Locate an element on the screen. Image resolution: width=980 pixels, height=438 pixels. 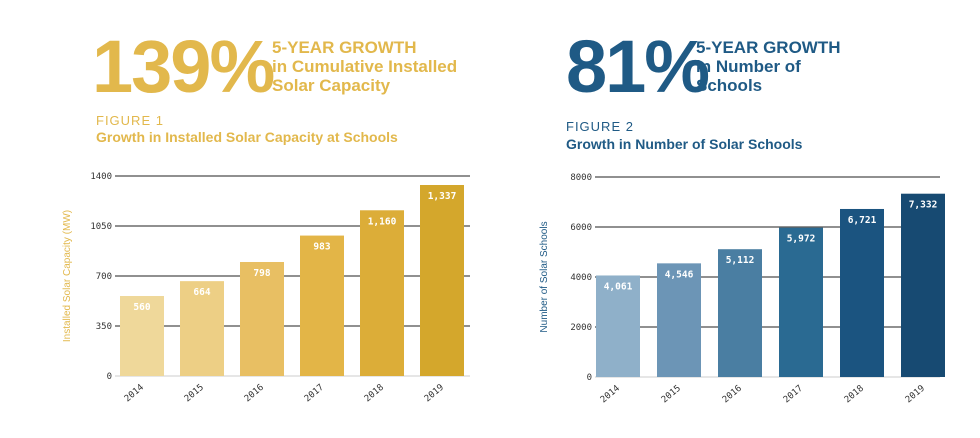
caption-line: Schools is located at coordinates (729, 85).